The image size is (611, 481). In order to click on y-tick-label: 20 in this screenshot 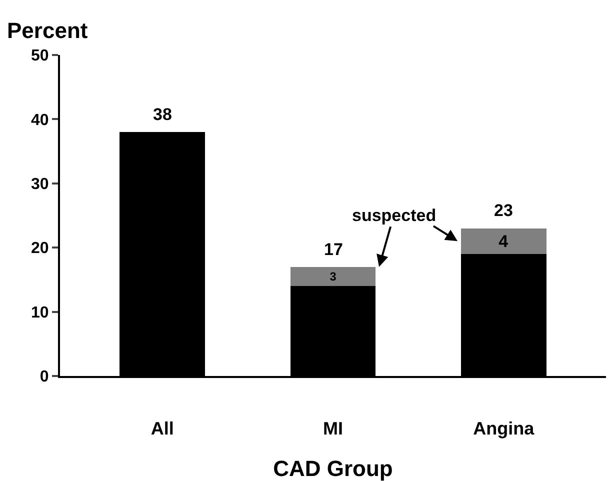, I will do `click(40, 249)`.